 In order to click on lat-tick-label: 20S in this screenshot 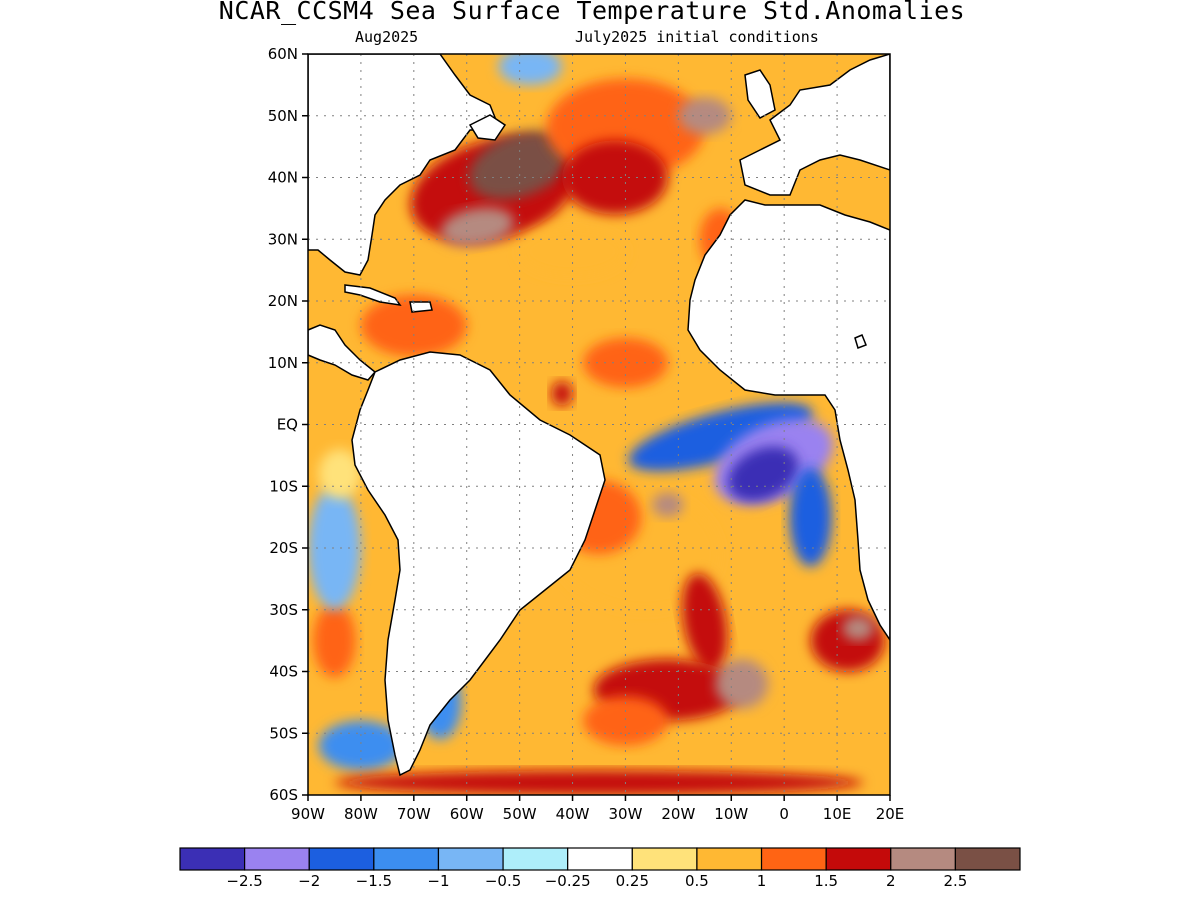, I will do `click(283, 548)`.